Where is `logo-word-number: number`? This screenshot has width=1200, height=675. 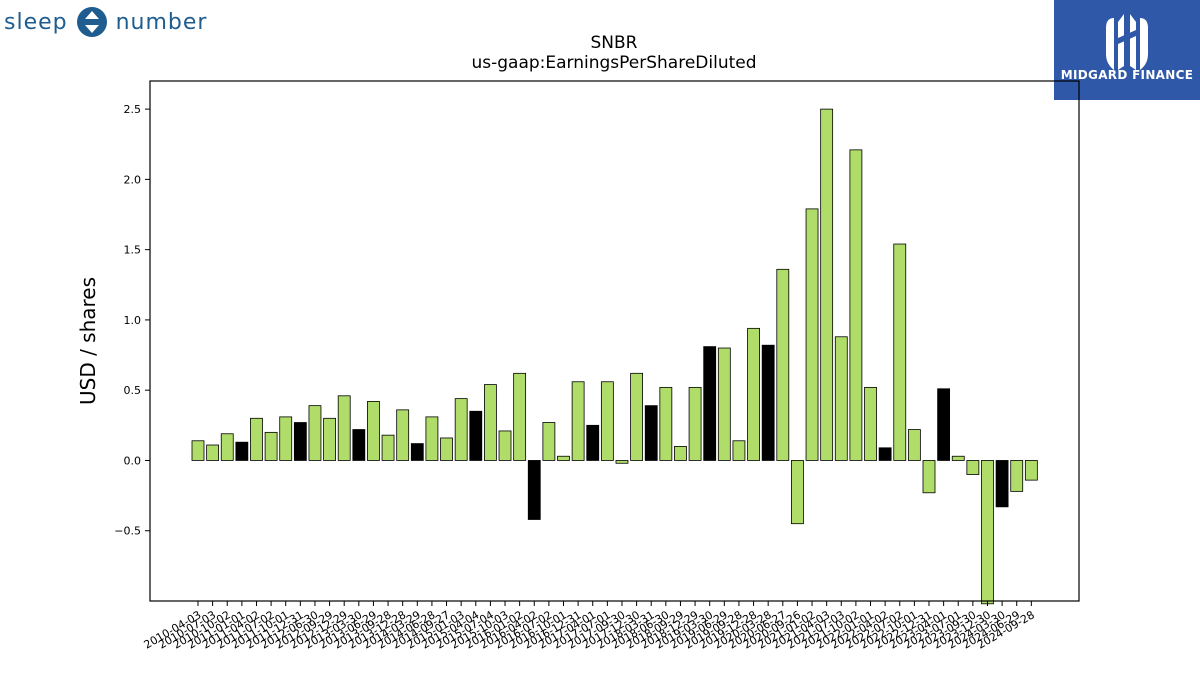
logo-word-number: number is located at coordinates (161, 22).